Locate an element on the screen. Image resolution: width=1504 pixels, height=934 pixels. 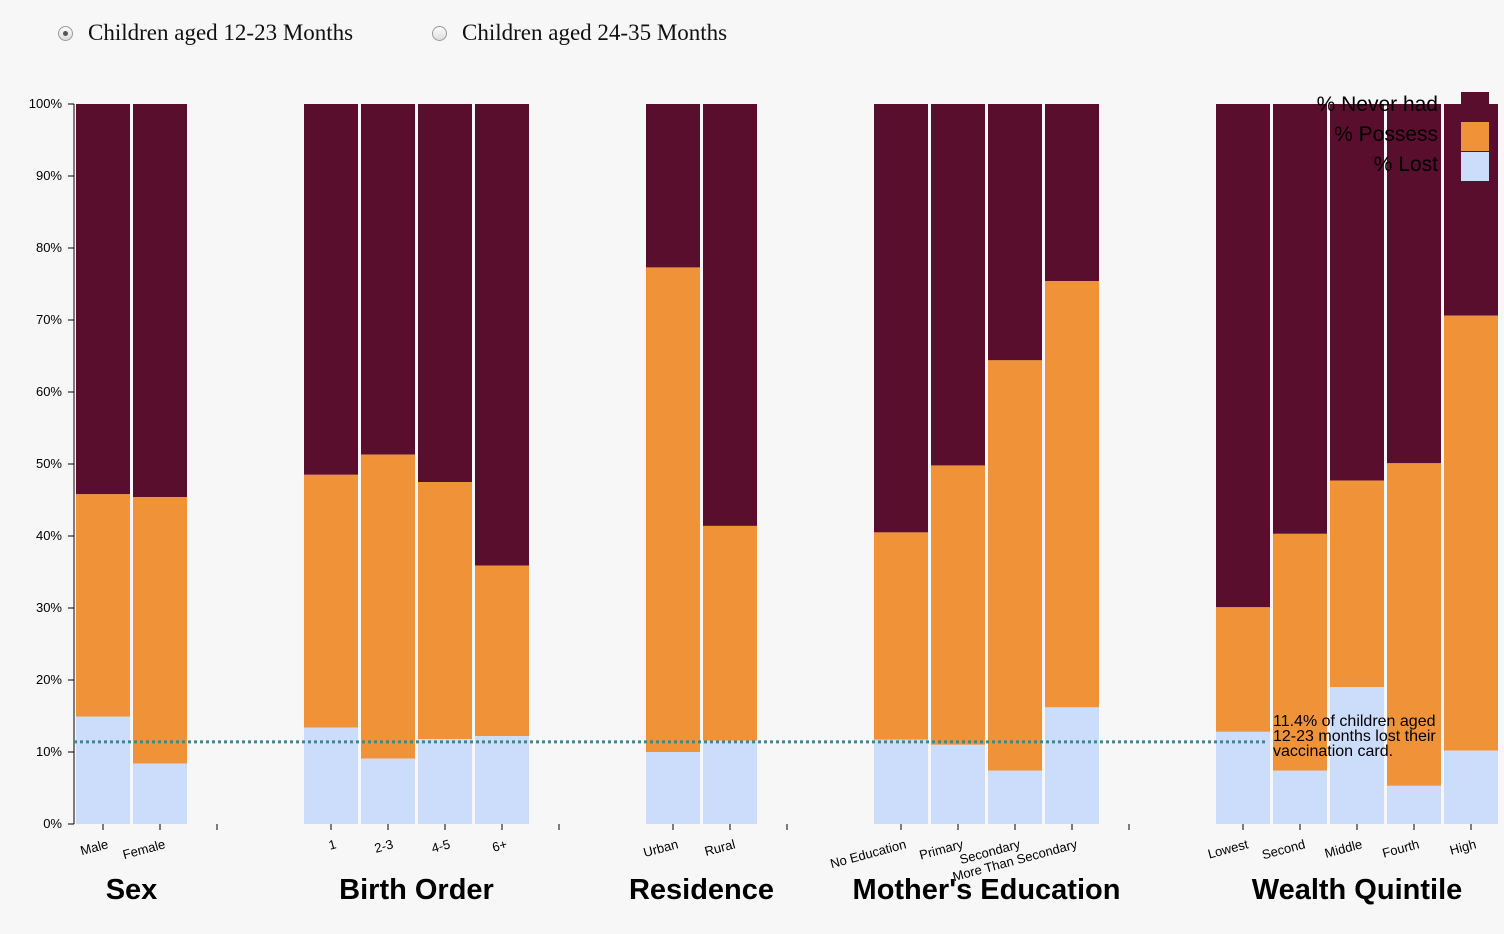
x-tick-label: Second is located at coordinates (1283, 849).